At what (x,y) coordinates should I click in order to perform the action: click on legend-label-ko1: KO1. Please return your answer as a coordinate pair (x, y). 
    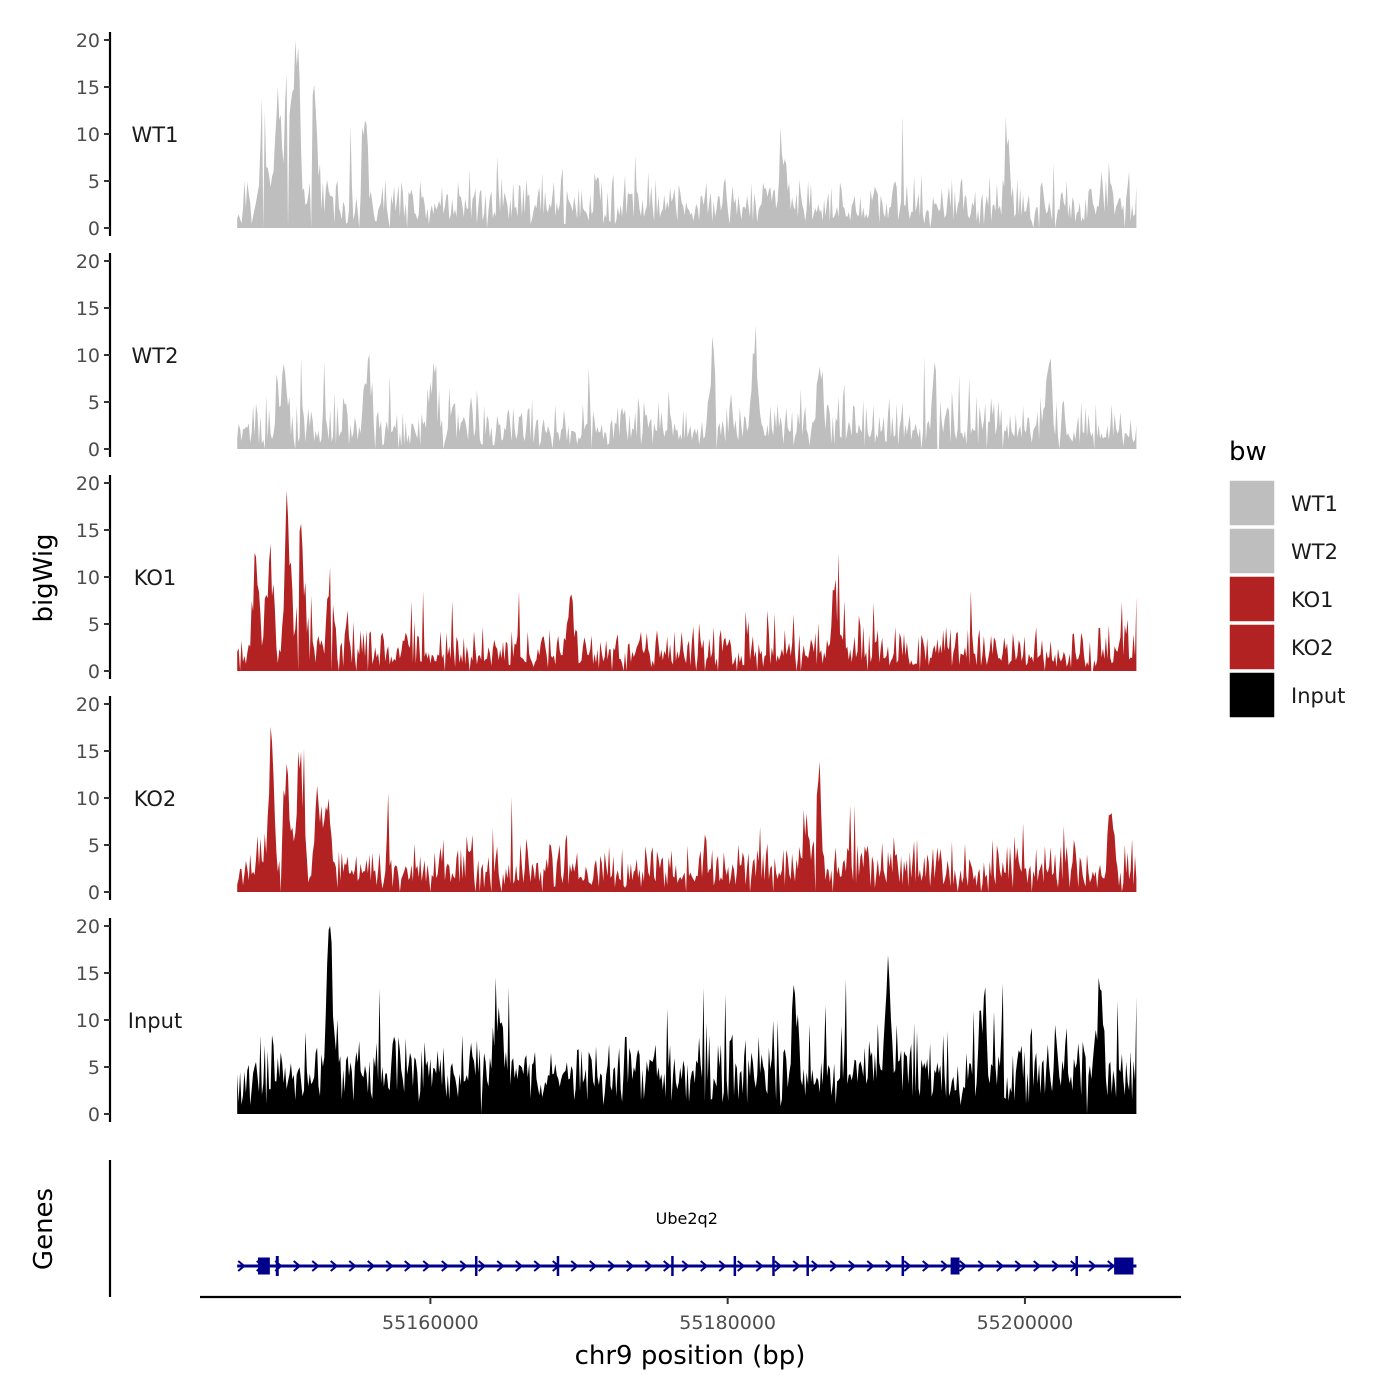
    Looking at the image, I should click on (1312, 600).